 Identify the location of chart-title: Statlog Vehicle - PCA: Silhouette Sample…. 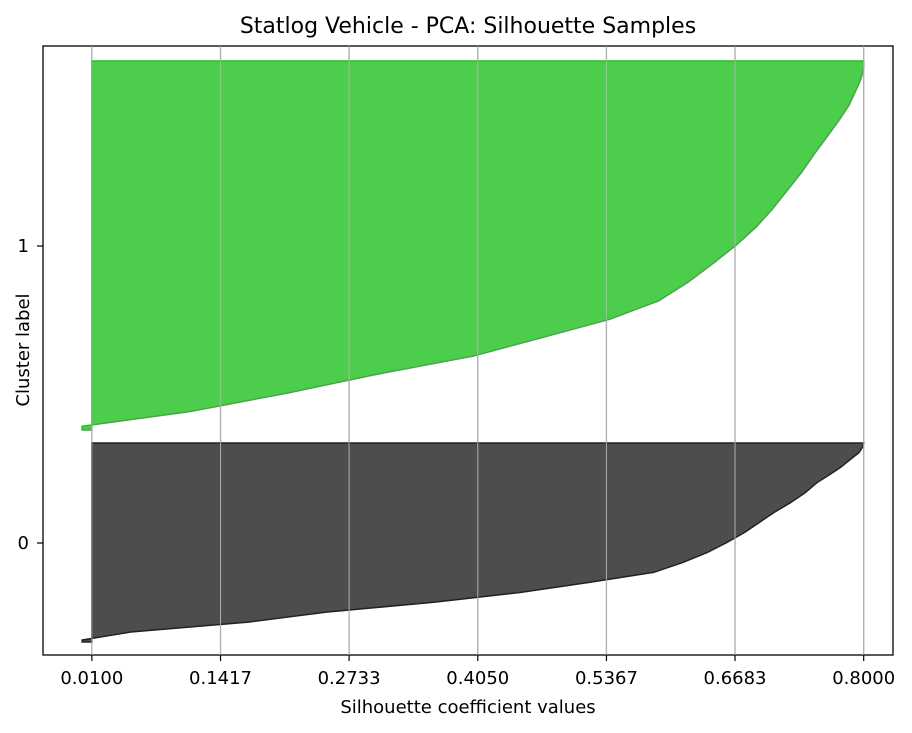
(468, 26).